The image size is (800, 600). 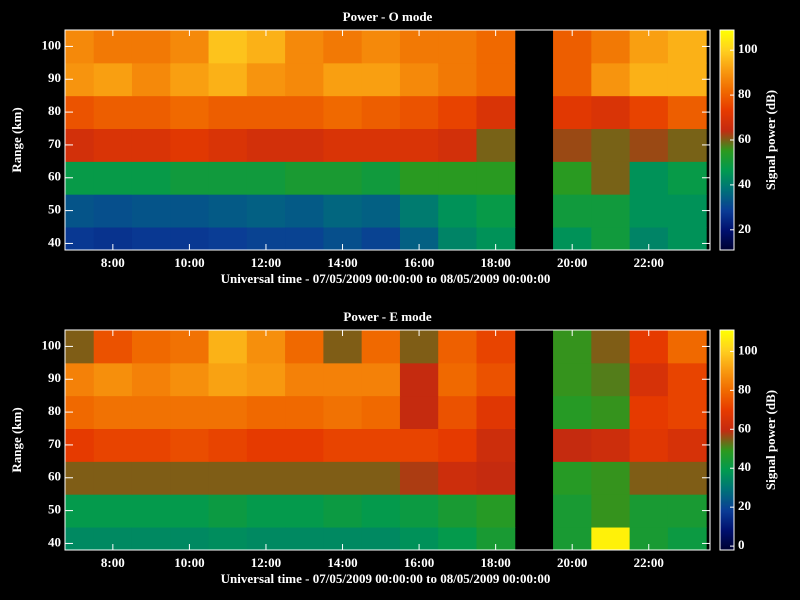 I want to click on colorbar-label: Signal power (dB), so click(x=770, y=440).